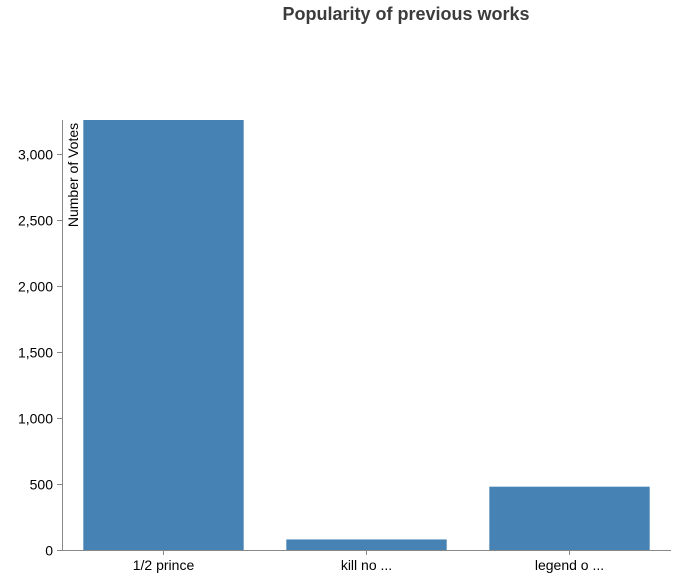  I want to click on y-tick-label: 0, so click(49, 551).